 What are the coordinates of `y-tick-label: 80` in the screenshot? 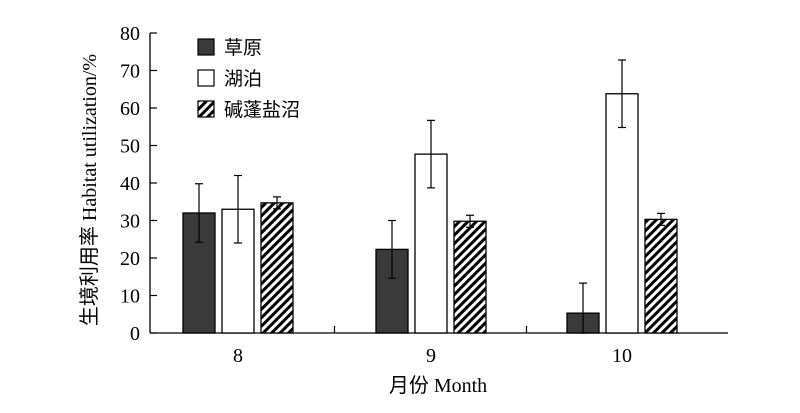 It's located at (130, 34).